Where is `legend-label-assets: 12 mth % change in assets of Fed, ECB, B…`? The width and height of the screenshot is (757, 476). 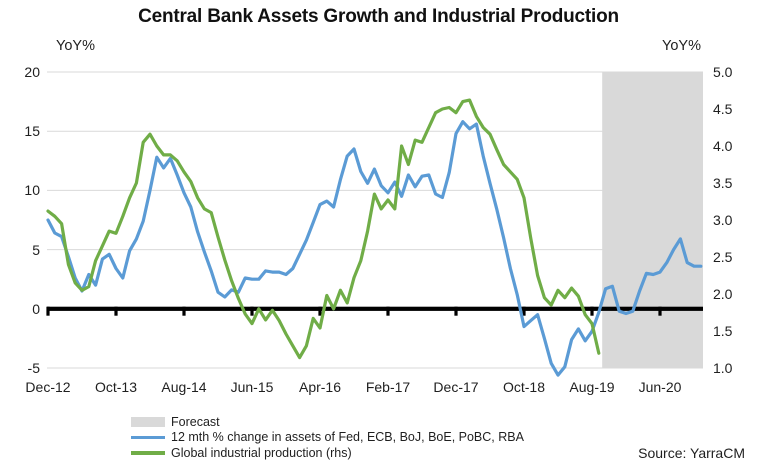 legend-label-assets: 12 mth % change in assets of Fed, ECB, B… is located at coordinates (347, 437).